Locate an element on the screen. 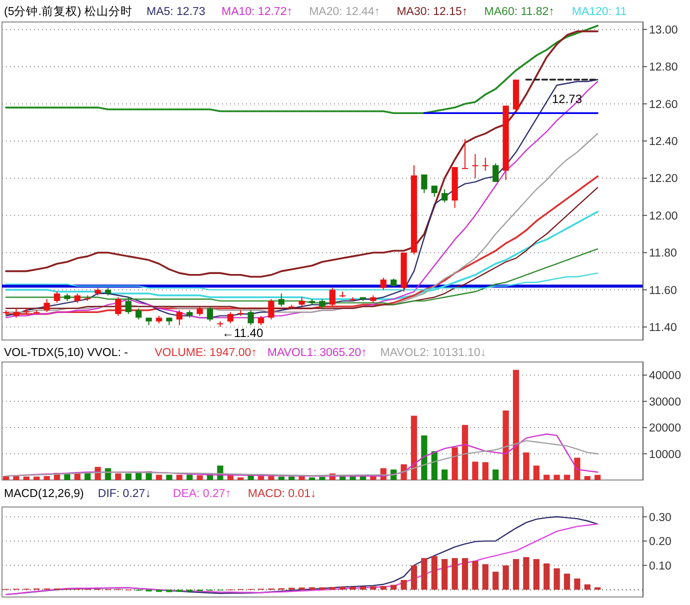 The image size is (690, 605). text: VOLUME: 1947.00↑ is located at coordinates (205, 353).